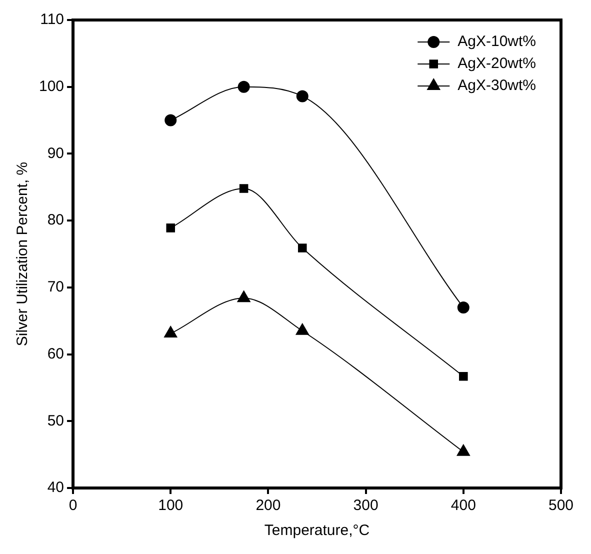 Image resolution: width=591 pixels, height=554 pixels. What do you see at coordinates (268, 505) in the screenshot?
I see `x-tick-label: 200` at bounding box center [268, 505].